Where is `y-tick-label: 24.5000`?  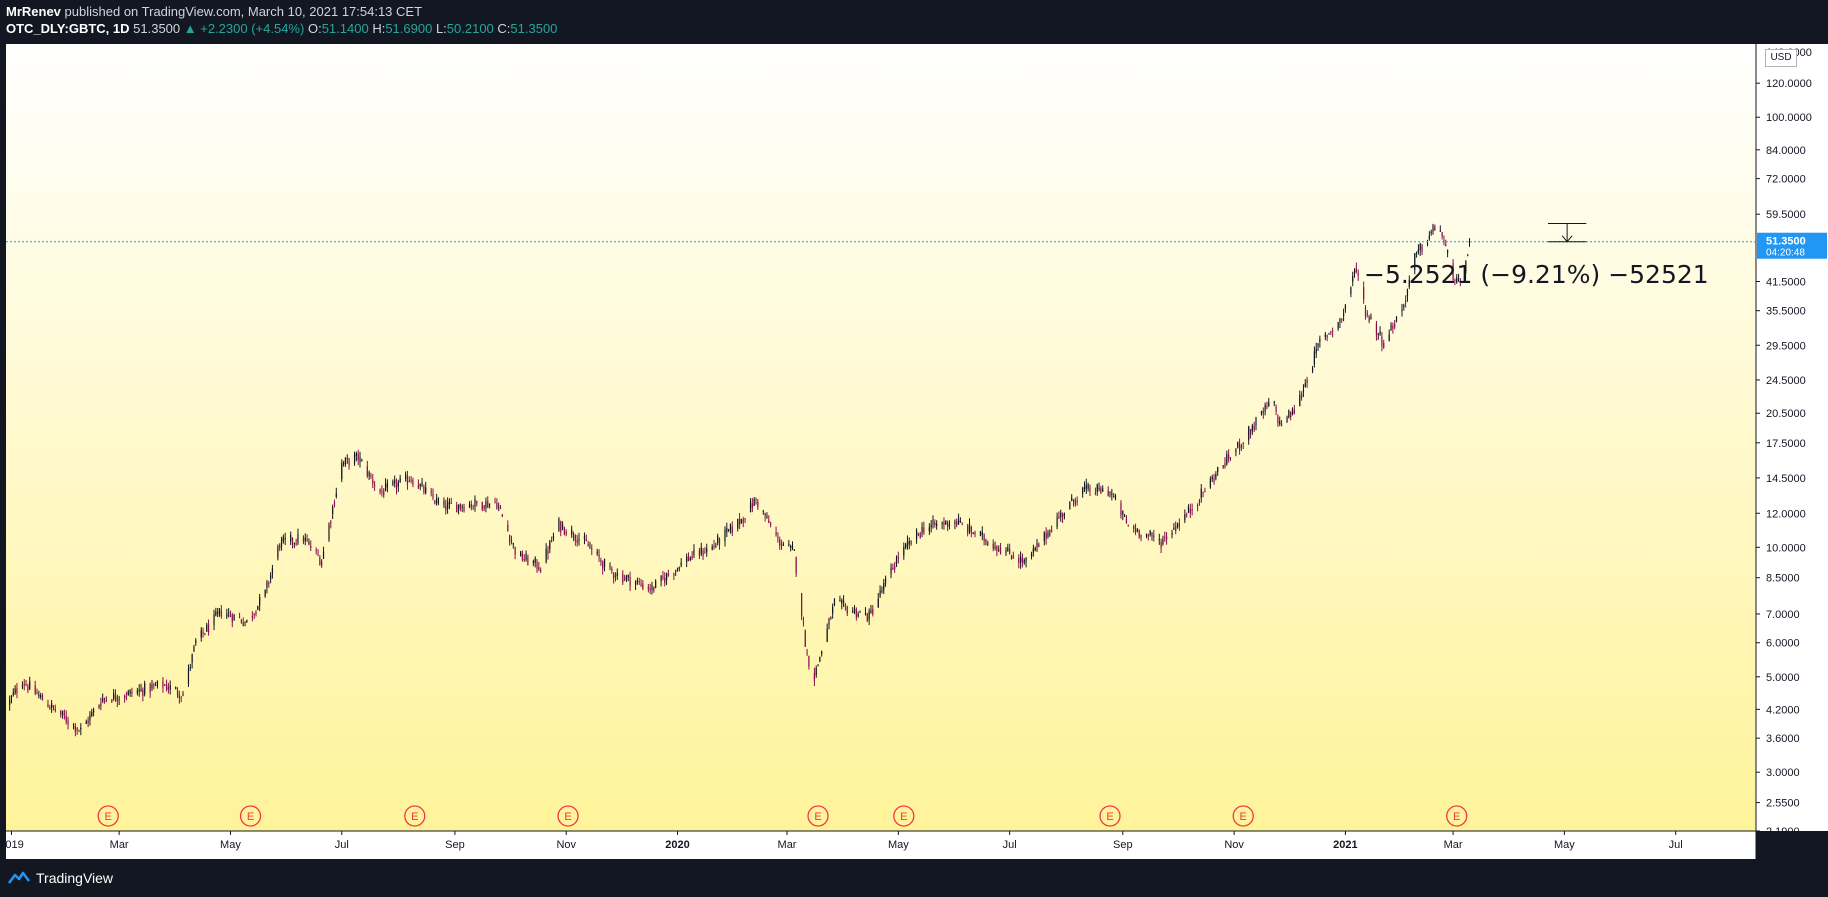
y-tick-label: 24.5000 is located at coordinates (1786, 381).